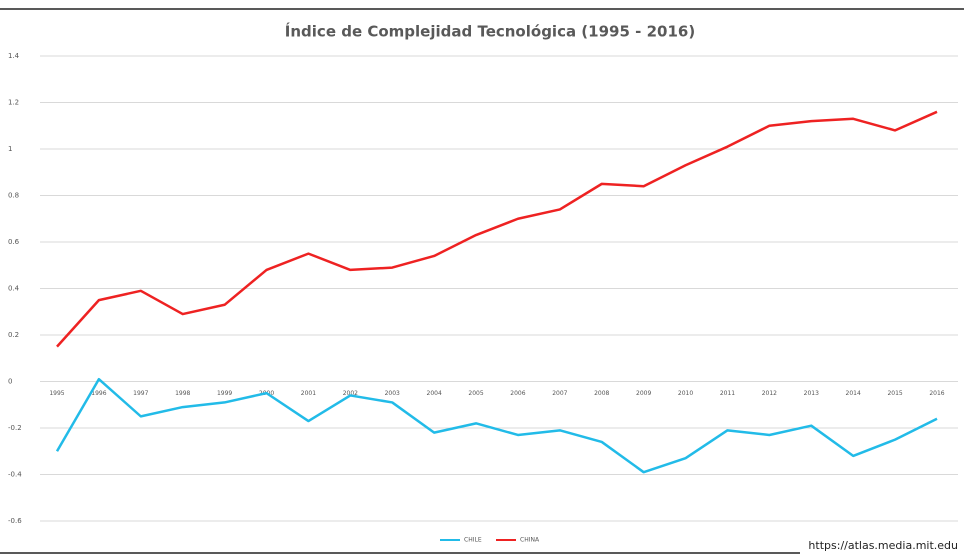  Describe the element at coordinates (894, 393) in the screenshot. I see `x-tick-label: 2015` at that location.